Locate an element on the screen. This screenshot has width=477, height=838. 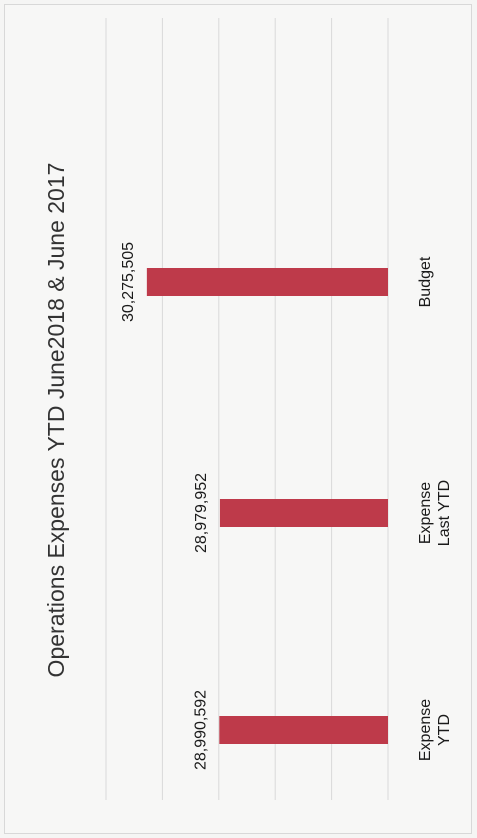
category-labels: Expense YTD Expense Last YTD Budget is located at coordinates (435, 508).